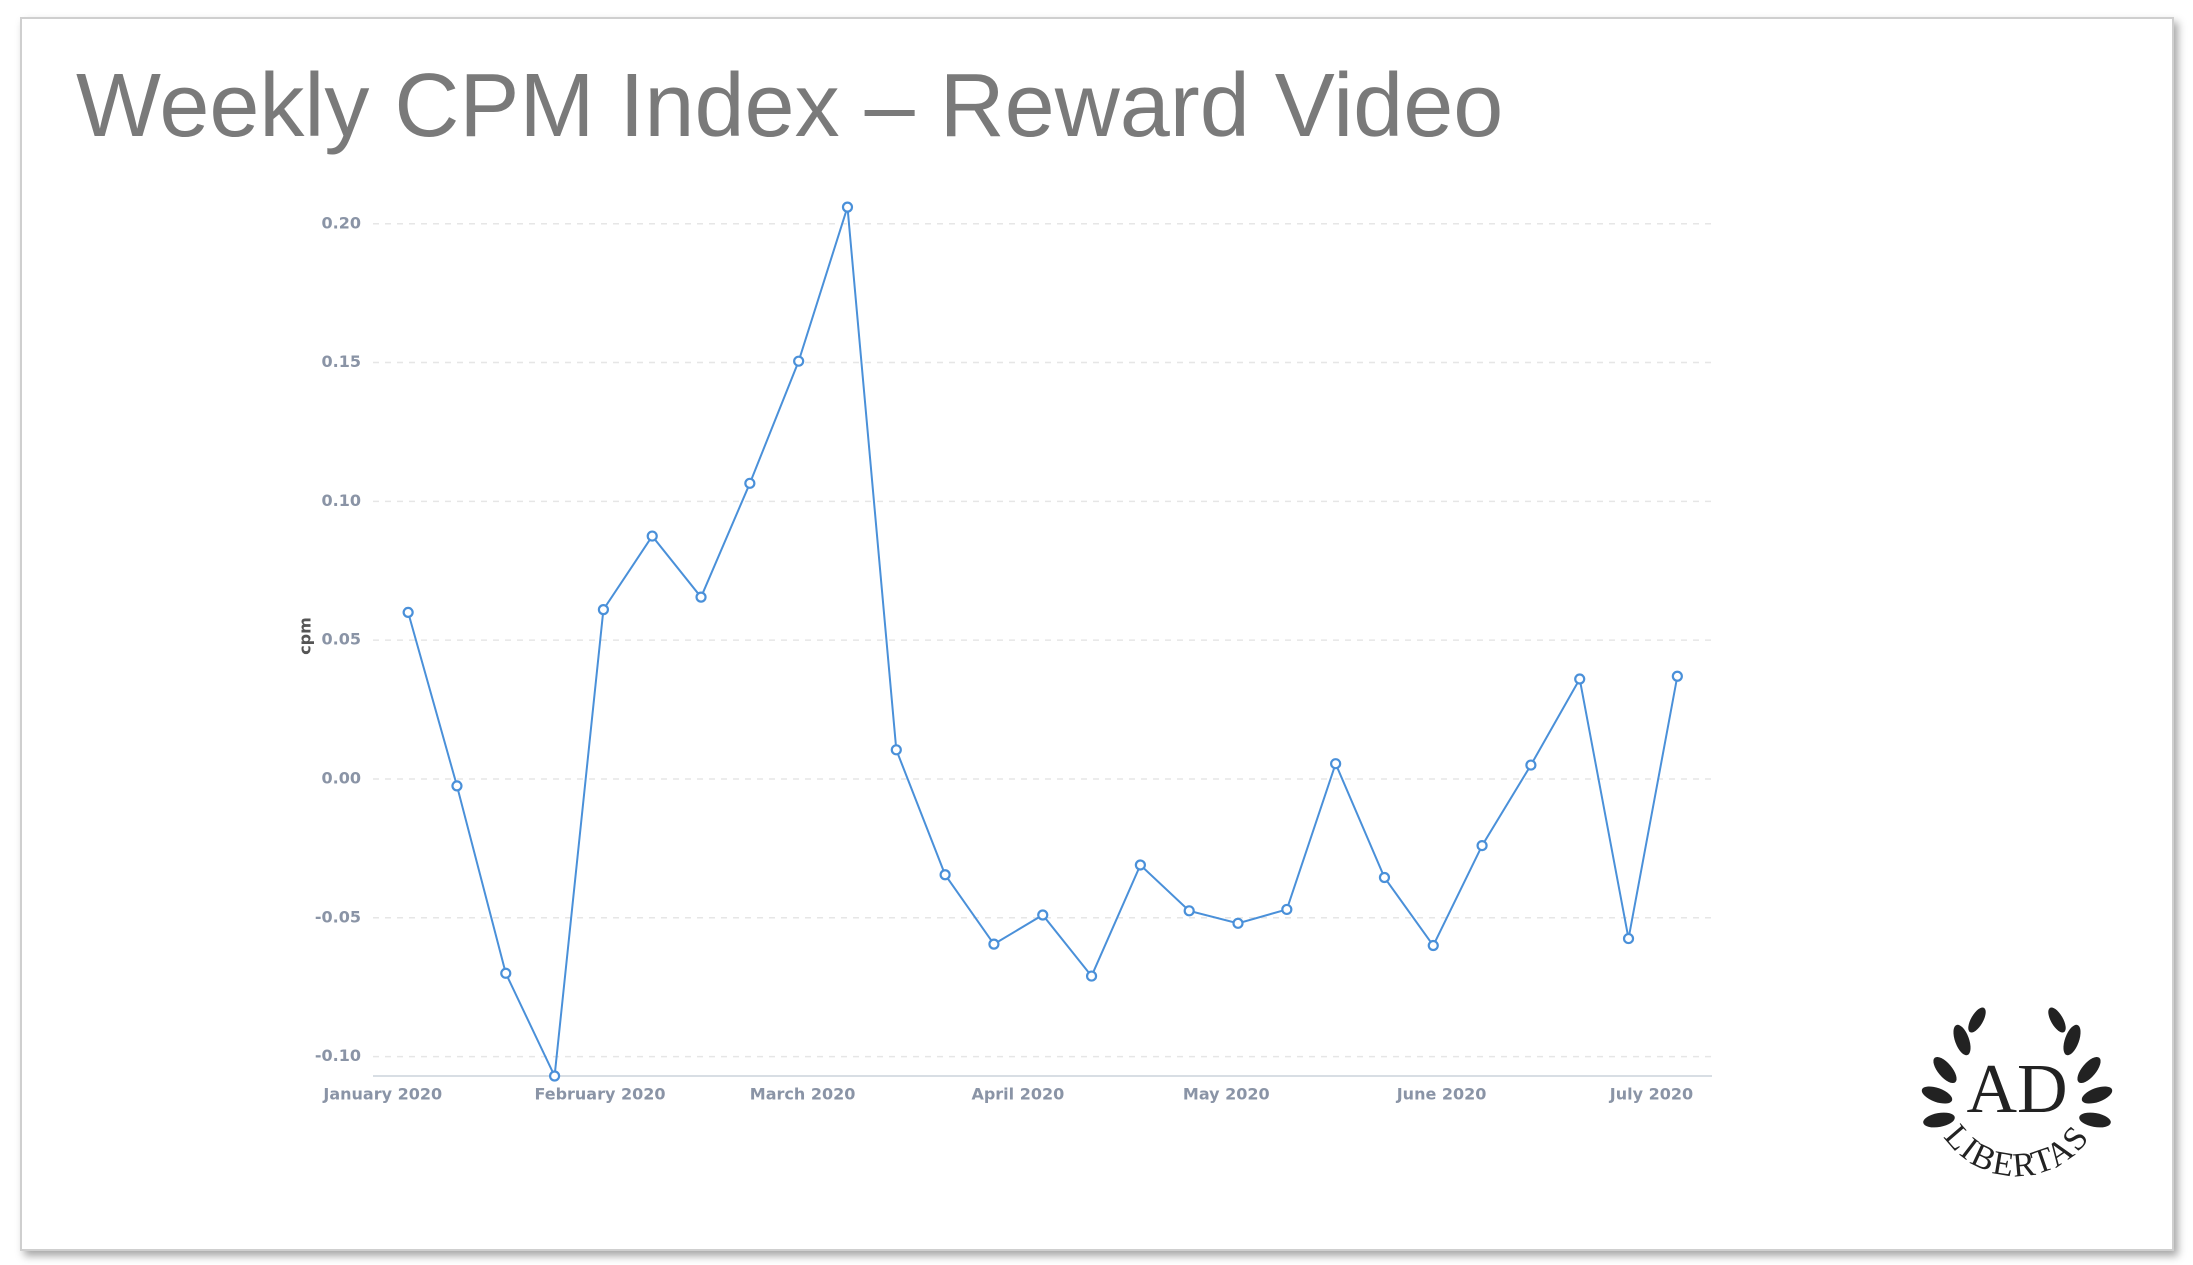  I want to click on laurel, so click(2017, 1067).